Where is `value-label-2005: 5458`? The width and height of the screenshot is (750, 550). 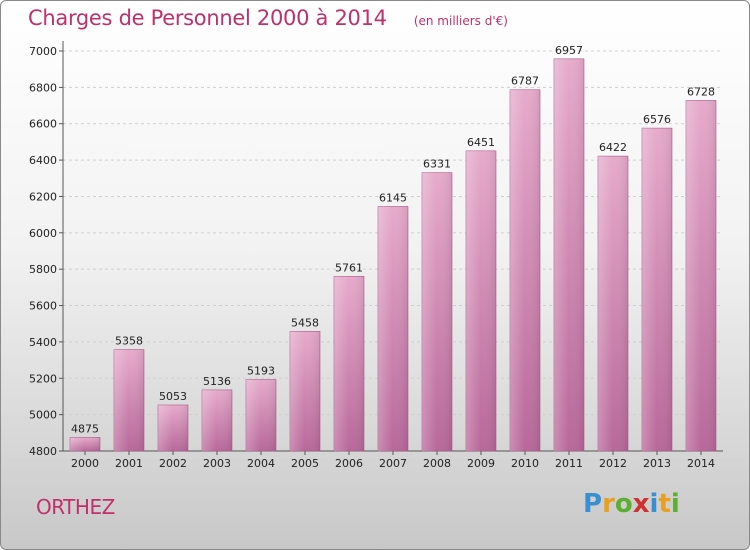 value-label-2005: 5458 is located at coordinates (305, 322).